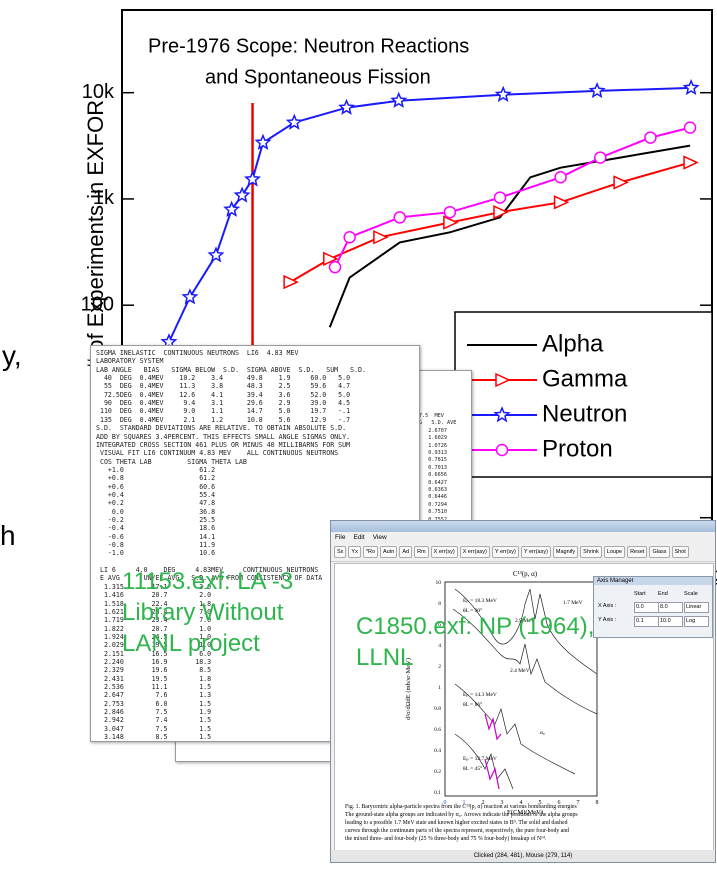 The image size is (717, 873). I want to click on scan-line: 1.518 22.4 1.8, so click(154, 603).